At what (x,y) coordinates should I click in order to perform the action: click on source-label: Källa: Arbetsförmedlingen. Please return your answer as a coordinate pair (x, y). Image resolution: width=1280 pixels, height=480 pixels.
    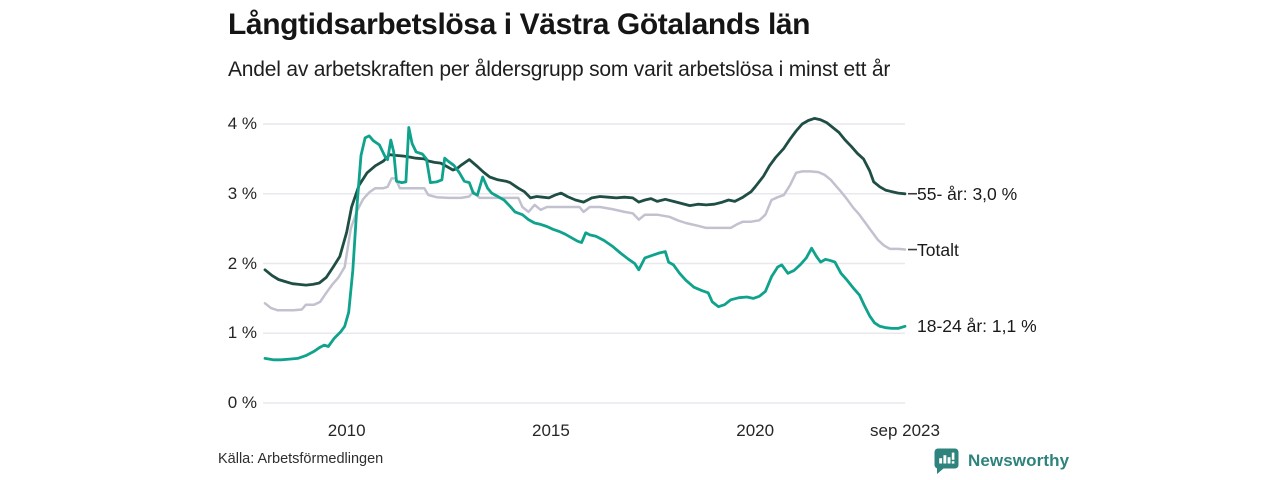
    Looking at the image, I should click on (301, 459).